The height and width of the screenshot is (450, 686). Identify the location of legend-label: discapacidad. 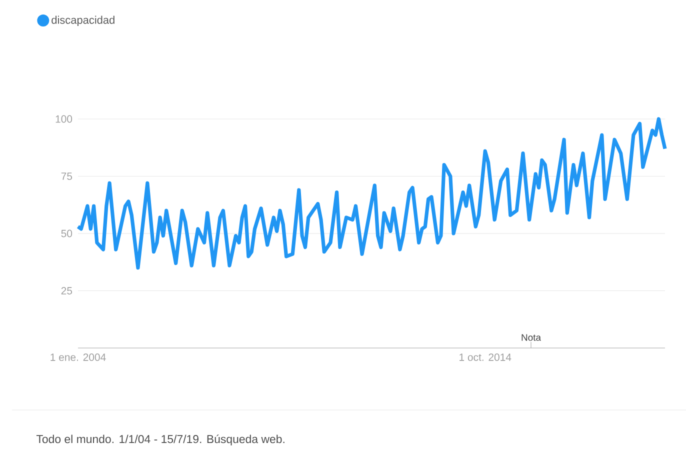
(83, 21).